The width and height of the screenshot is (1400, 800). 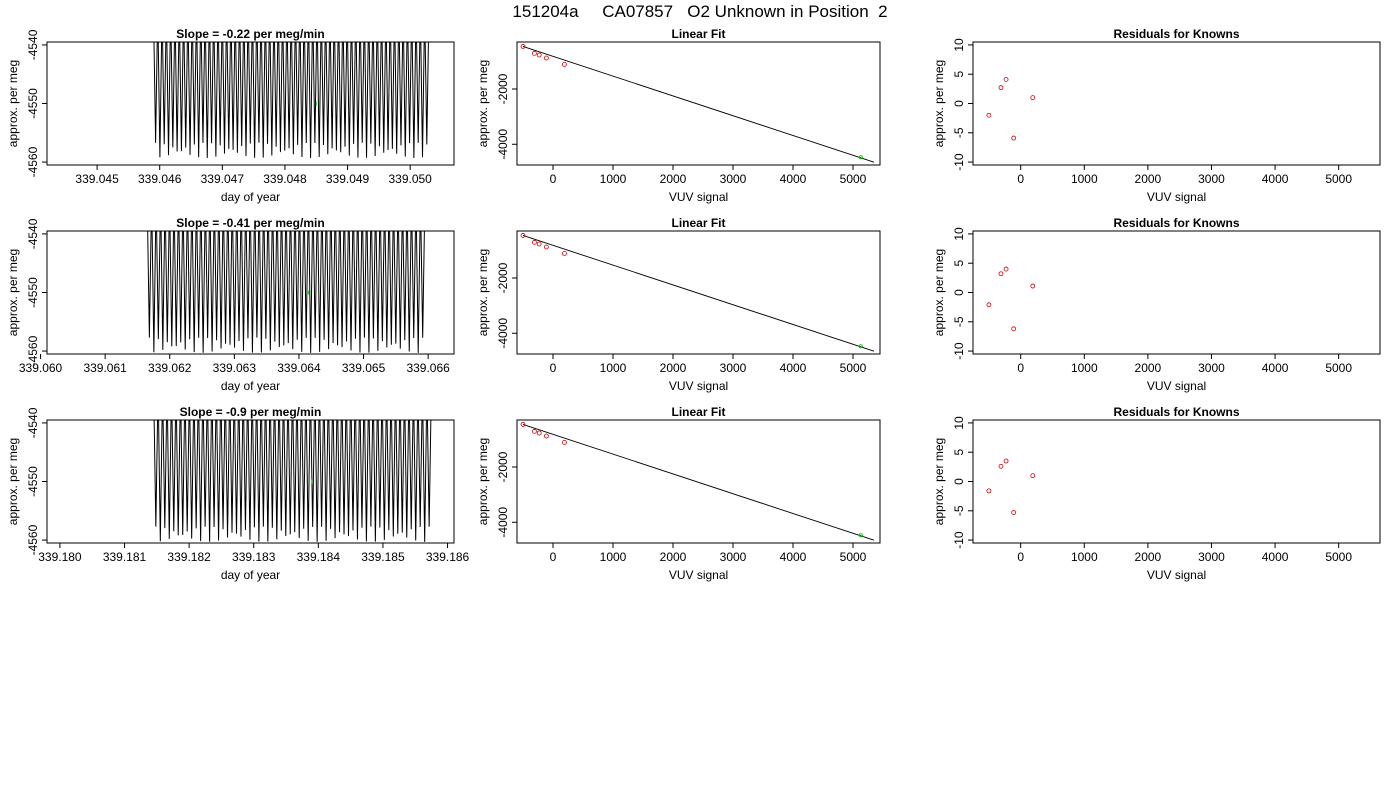 What do you see at coordinates (348, 179) in the screenshot?
I see `x-tick-label: 339.049` at bounding box center [348, 179].